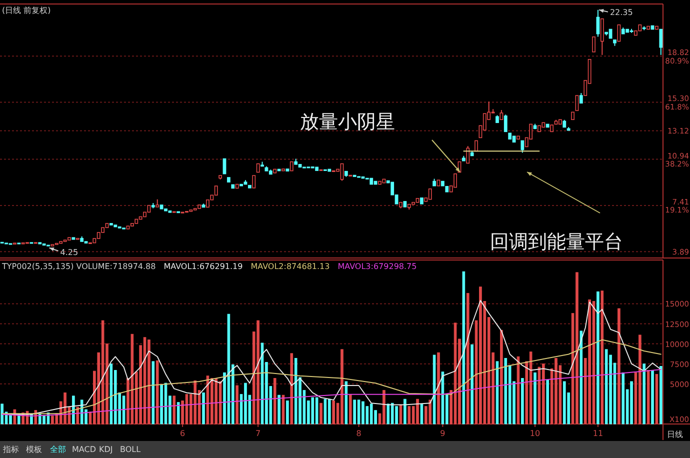  Describe the element at coordinates (535, 433) in the screenshot. I see `x-tick-label: 10` at that location.